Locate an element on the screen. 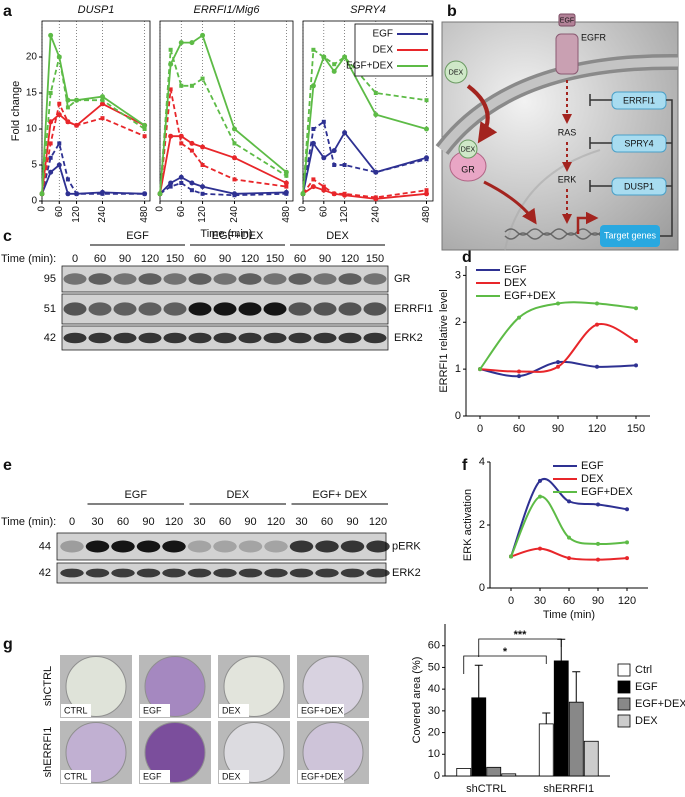 This screenshot has width=685, height=797. image-caption: EGF+DEX is located at coordinates (322, 710).